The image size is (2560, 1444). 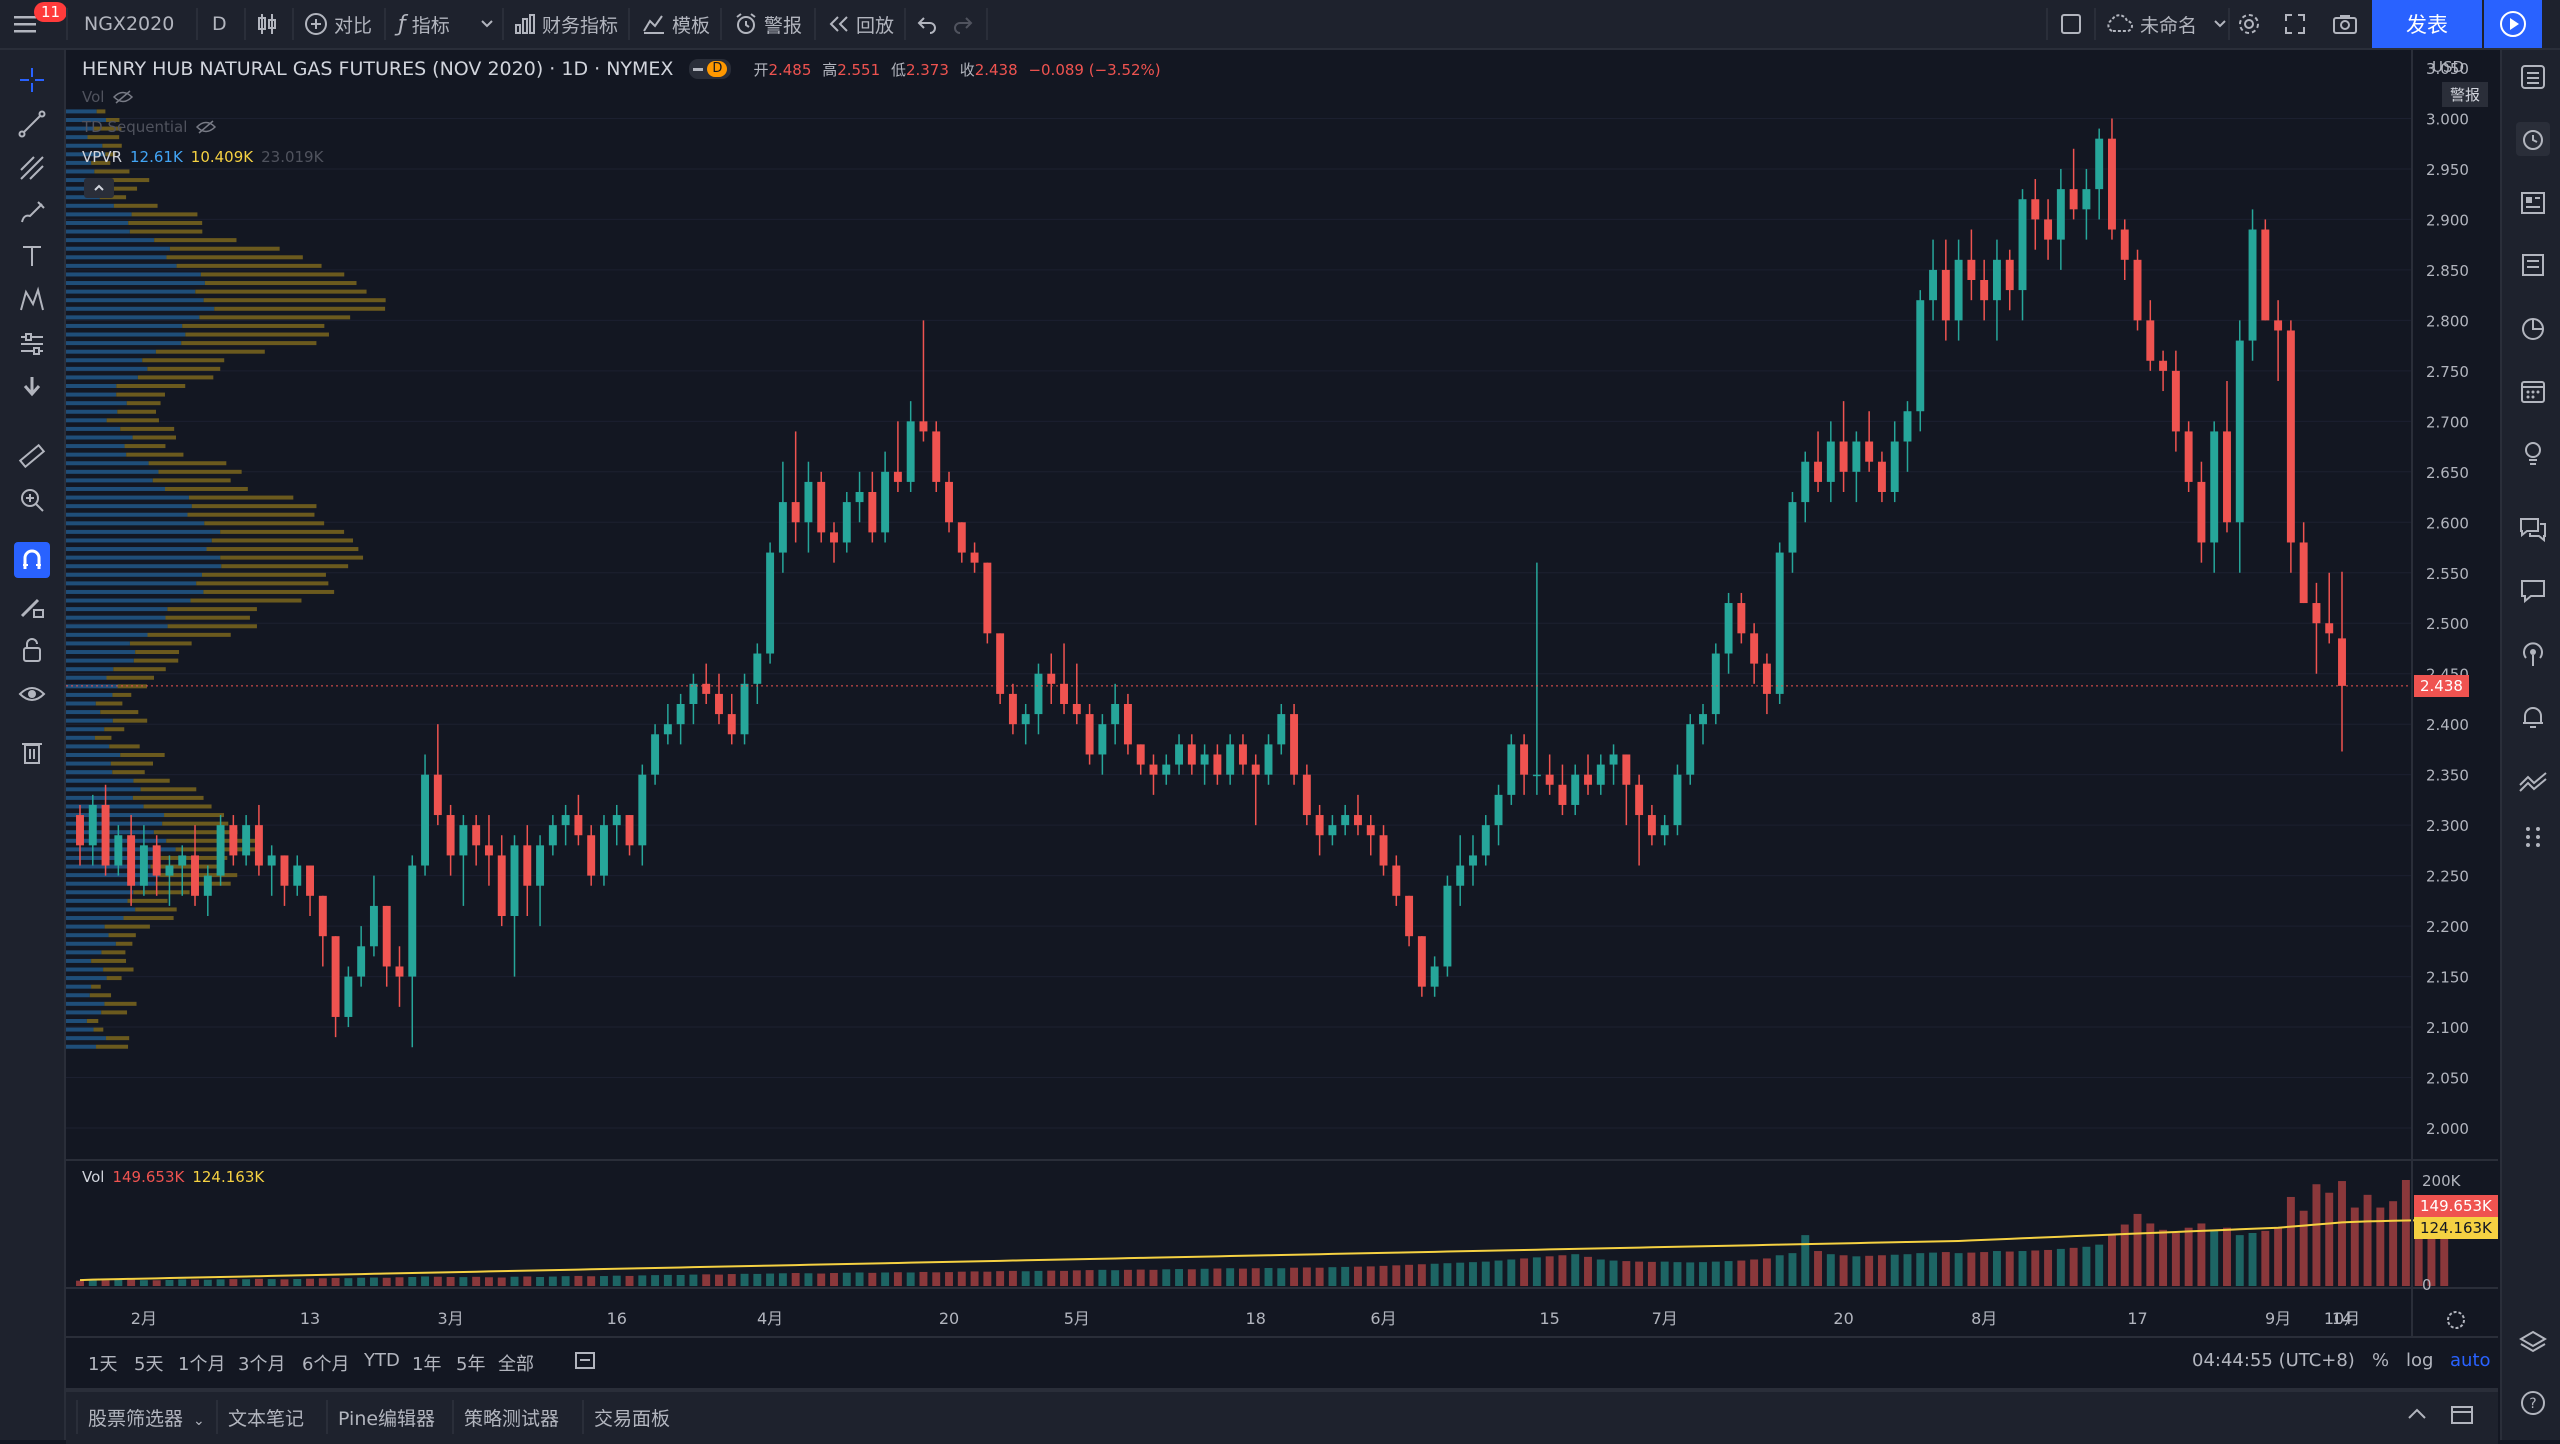 What do you see at coordinates (2533, 837) in the screenshot?
I see `dom-button` at bounding box center [2533, 837].